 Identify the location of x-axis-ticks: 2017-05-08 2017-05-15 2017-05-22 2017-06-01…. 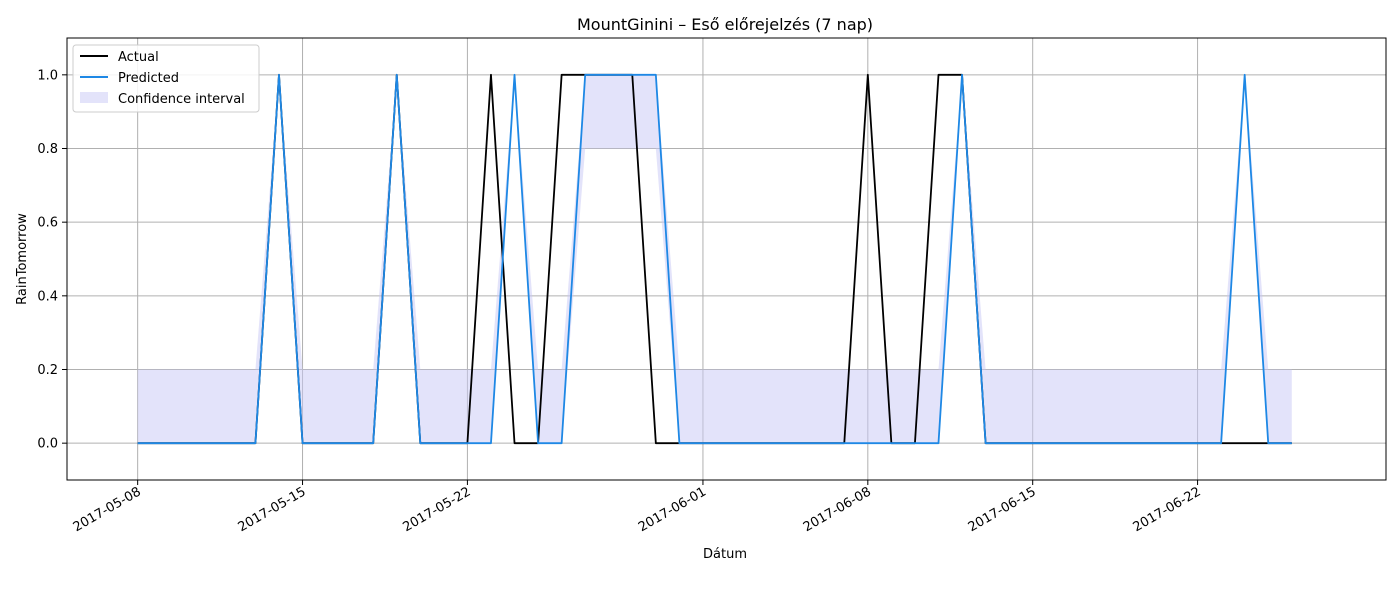
(637, 507).